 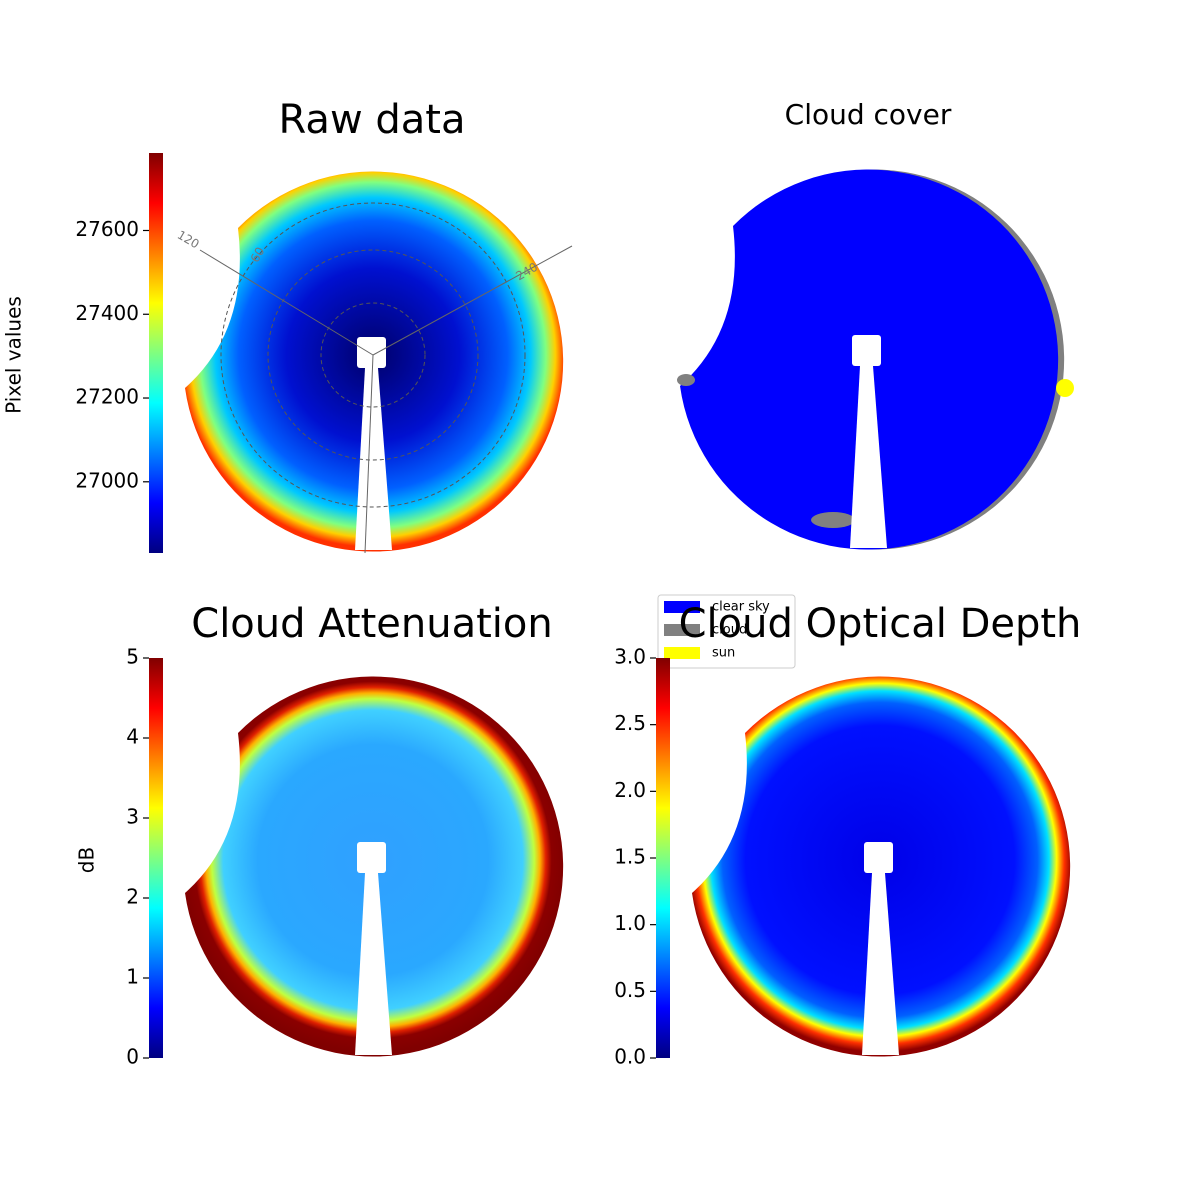 What do you see at coordinates (371, 624) in the screenshot?
I see `panel-title: Cloud Attenuation` at bounding box center [371, 624].